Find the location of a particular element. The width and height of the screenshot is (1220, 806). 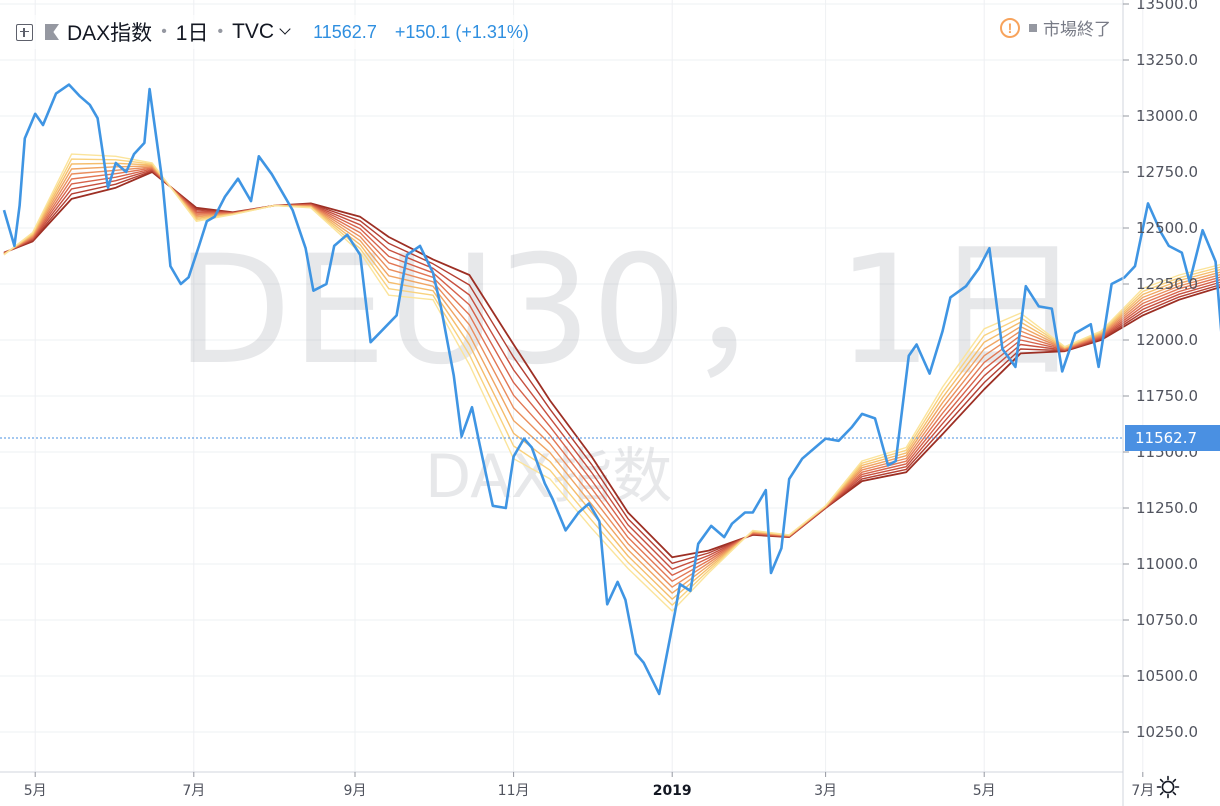

collapse-legend-icon is located at coordinates (24, 32).